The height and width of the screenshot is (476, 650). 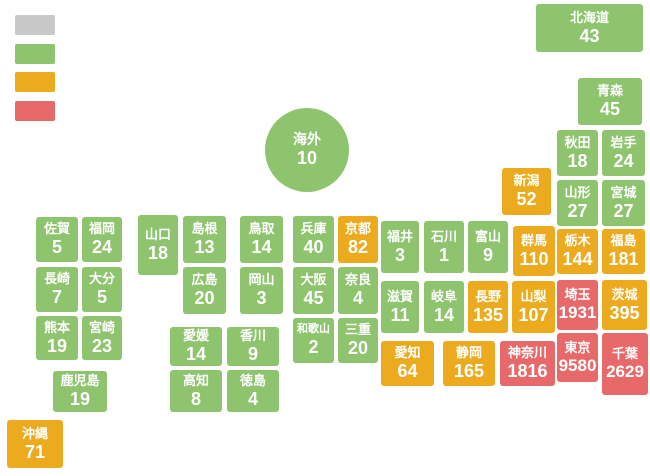 I want to click on prefecture-count: 40, so click(x=313, y=247).